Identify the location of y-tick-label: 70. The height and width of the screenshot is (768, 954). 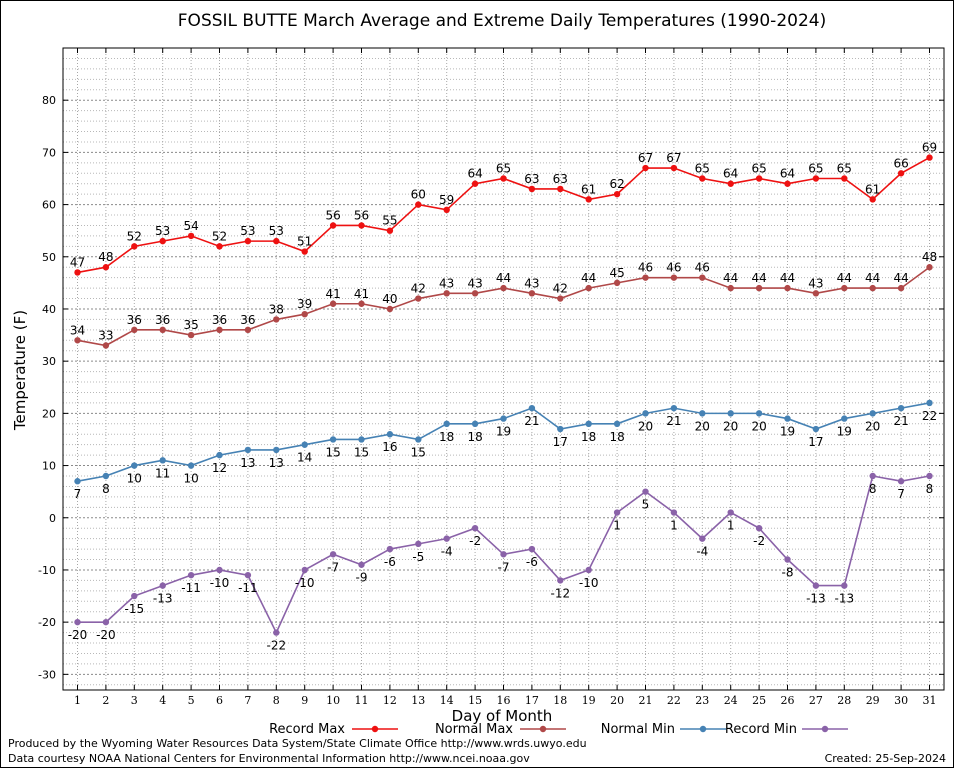
(49, 152).